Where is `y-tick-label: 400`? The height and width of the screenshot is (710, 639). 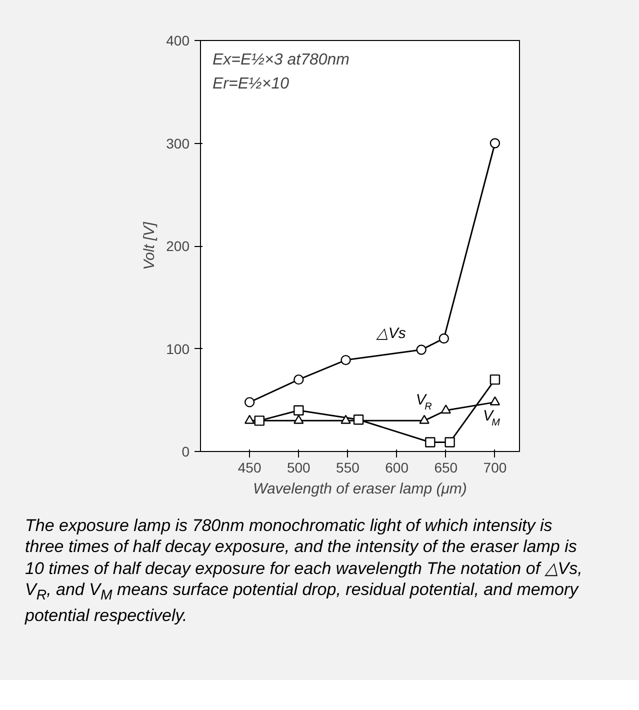
y-tick-label: 400 is located at coordinates (178, 40).